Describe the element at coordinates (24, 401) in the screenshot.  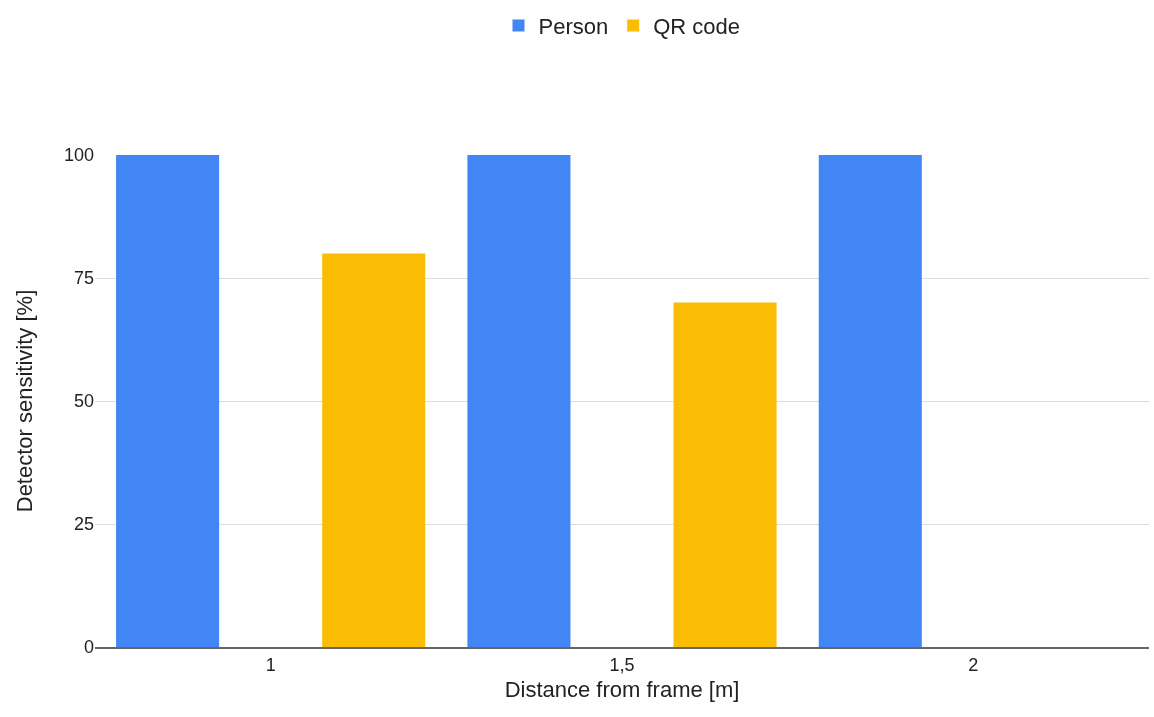
I see `y-axis-title: Detector sensitivity [%]` at that location.